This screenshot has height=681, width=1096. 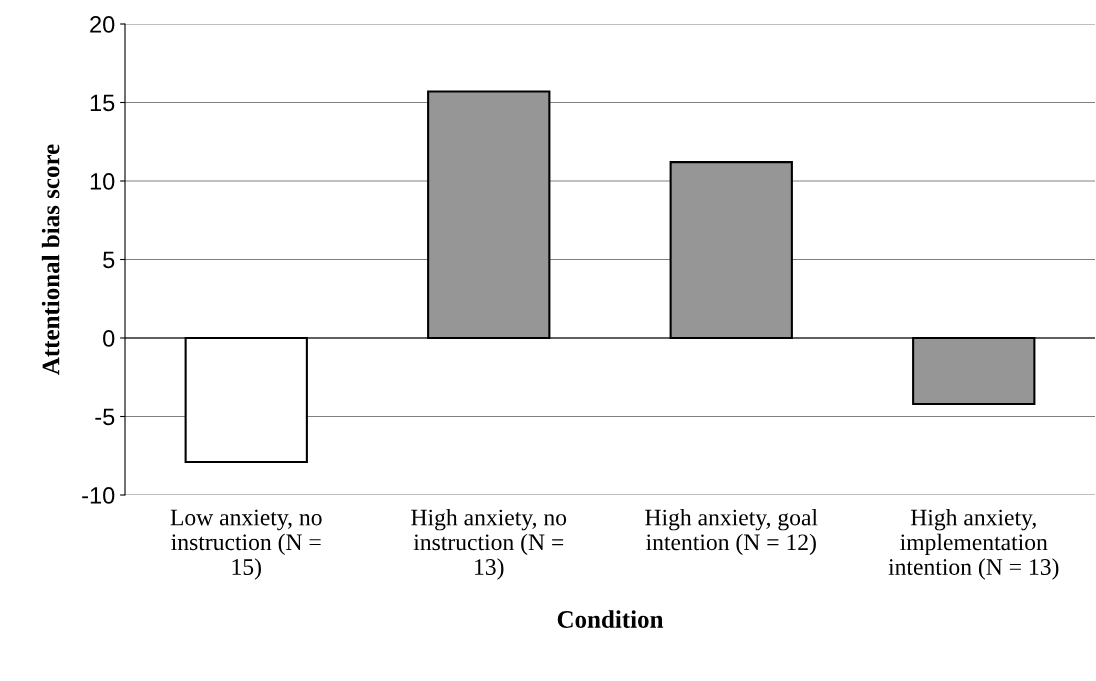 What do you see at coordinates (105, 417) in the screenshot?
I see `y-tick-label: -5` at bounding box center [105, 417].